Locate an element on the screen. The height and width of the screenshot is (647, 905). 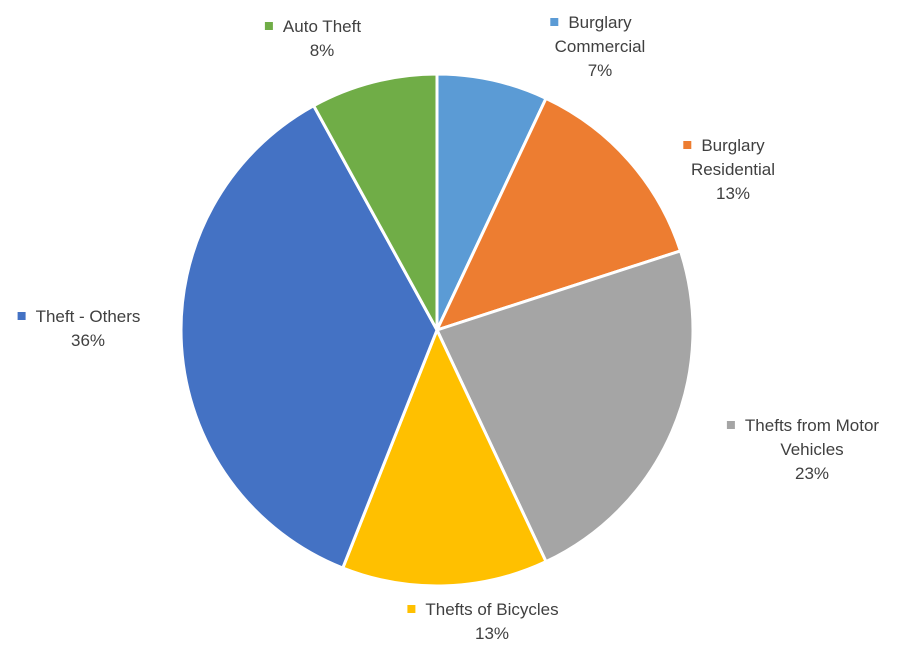
category-label: Thefts from Motor is located at coordinates (812, 425).